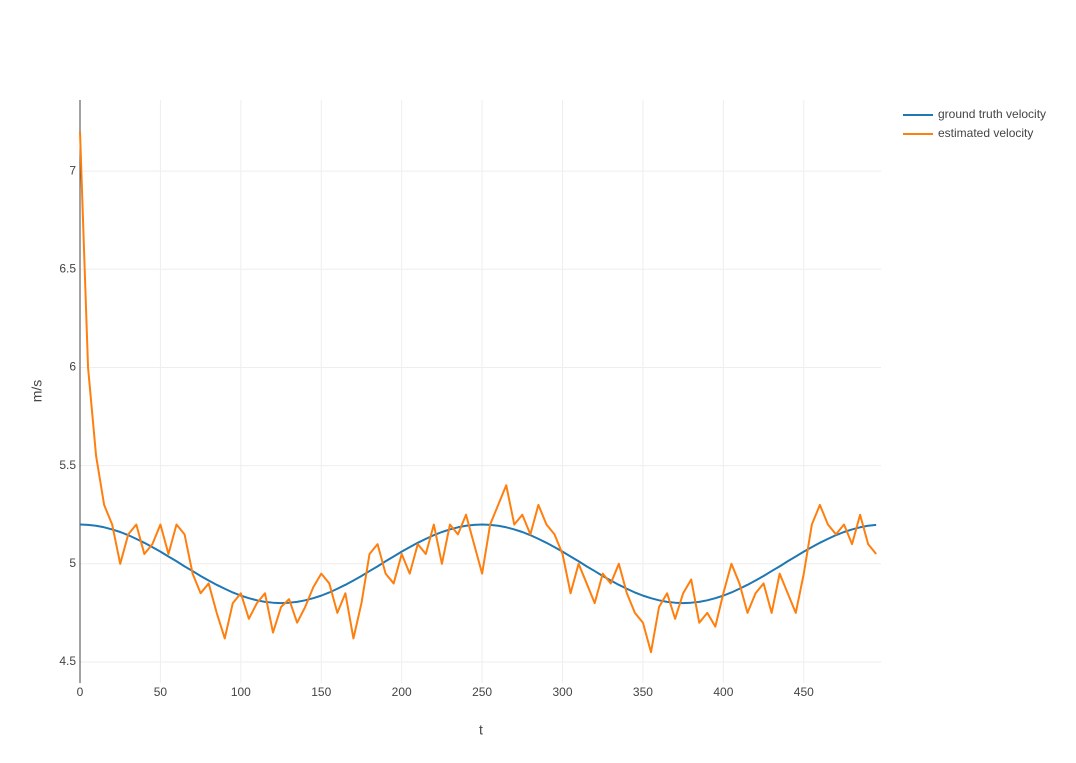 Image resolution: width=1076 pixels, height=763 pixels. What do you see at coordinates (72, 367) in the screenshot?
I see `y-tick-label: 6` at bounding box center [72, 367].